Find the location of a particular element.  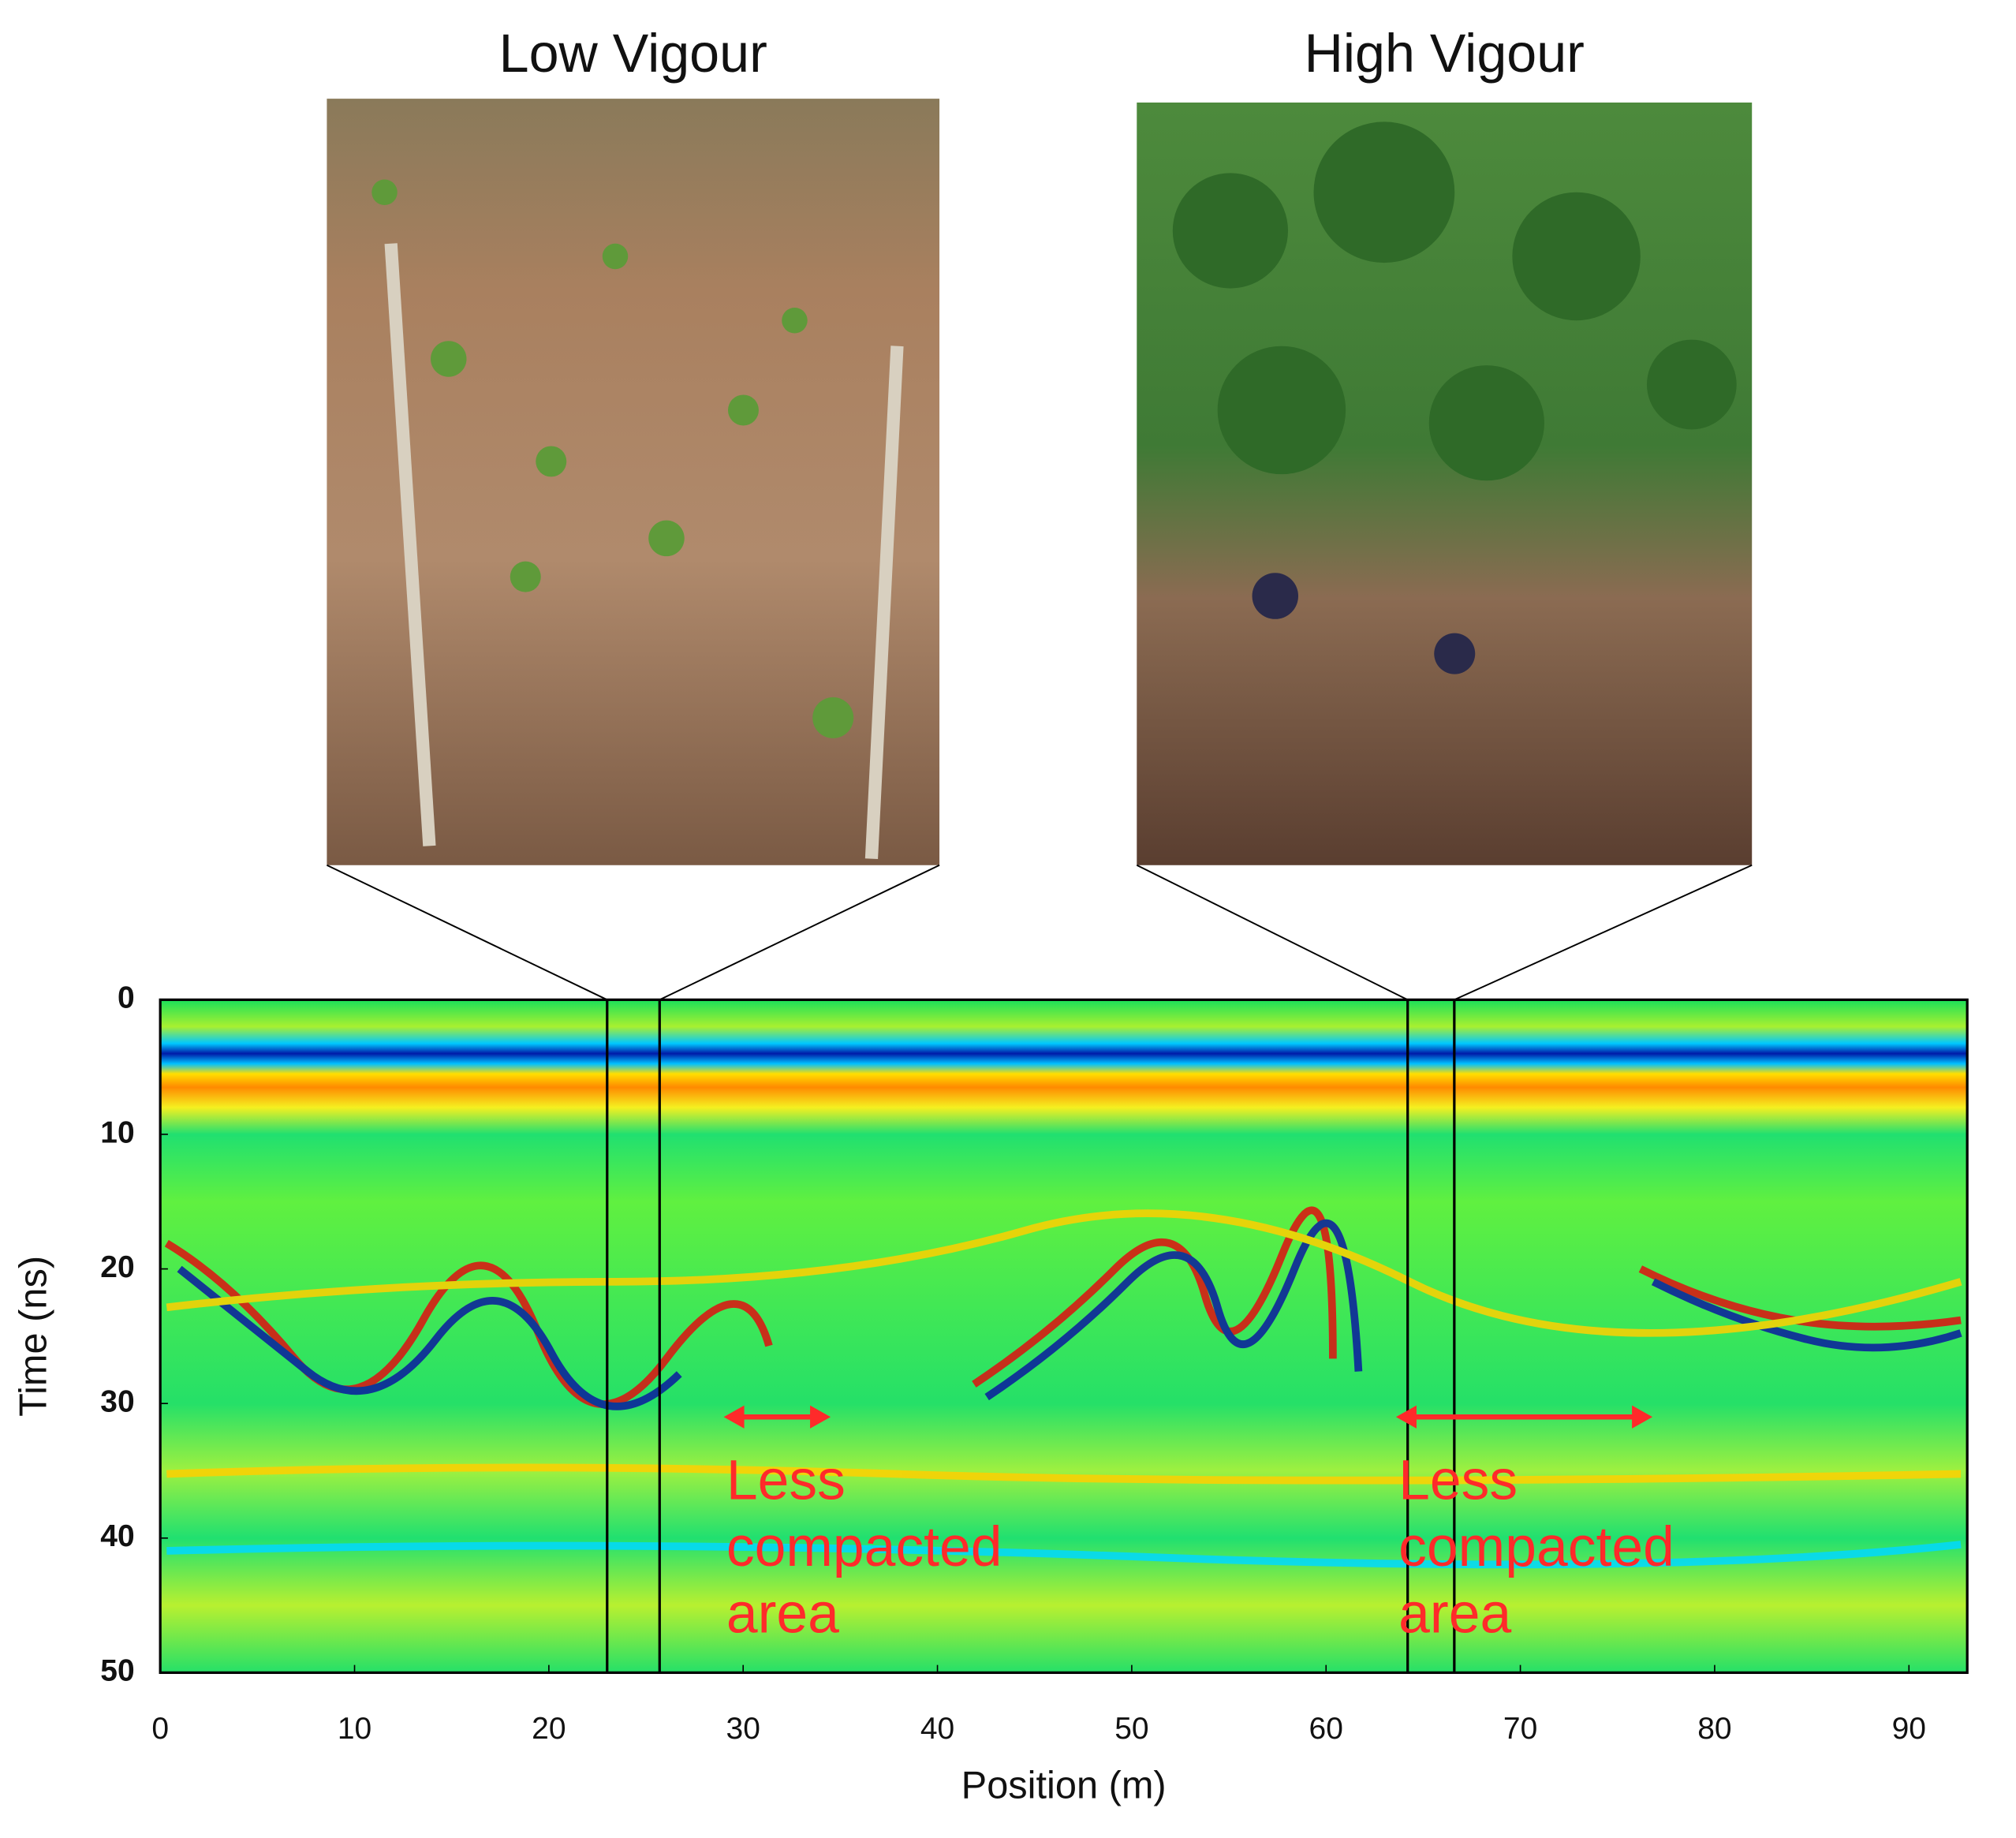

photo-grapes is located at coordinates (1364, 623).